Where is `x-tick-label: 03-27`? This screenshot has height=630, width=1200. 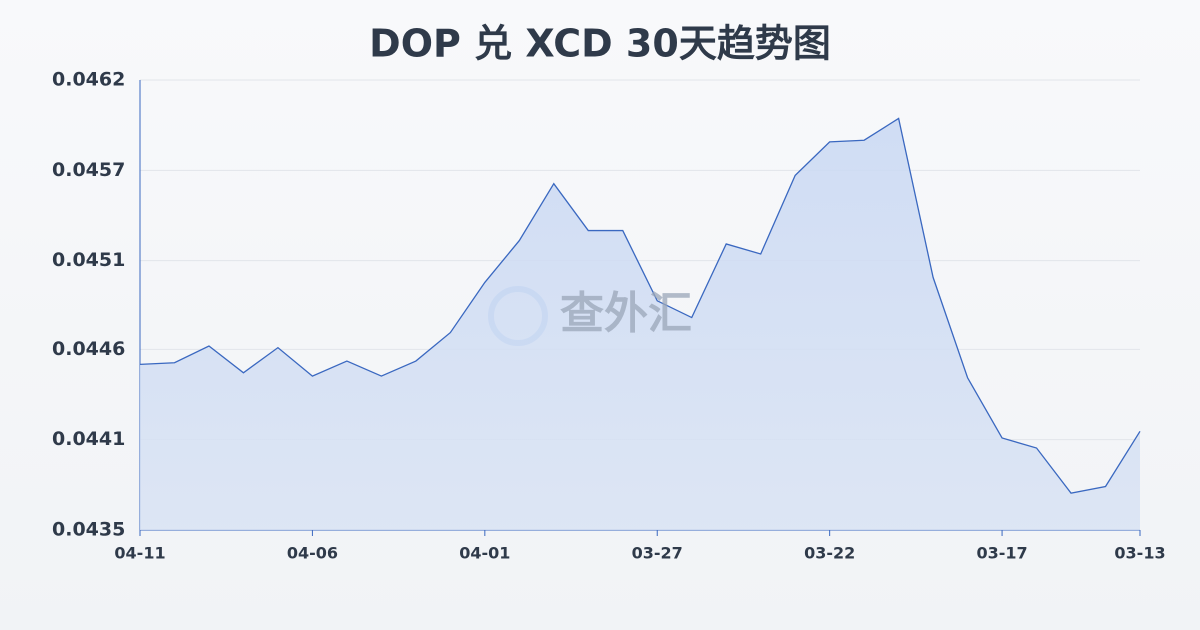
x-tick-label: 03-27 is located at coordinates (657, 553).